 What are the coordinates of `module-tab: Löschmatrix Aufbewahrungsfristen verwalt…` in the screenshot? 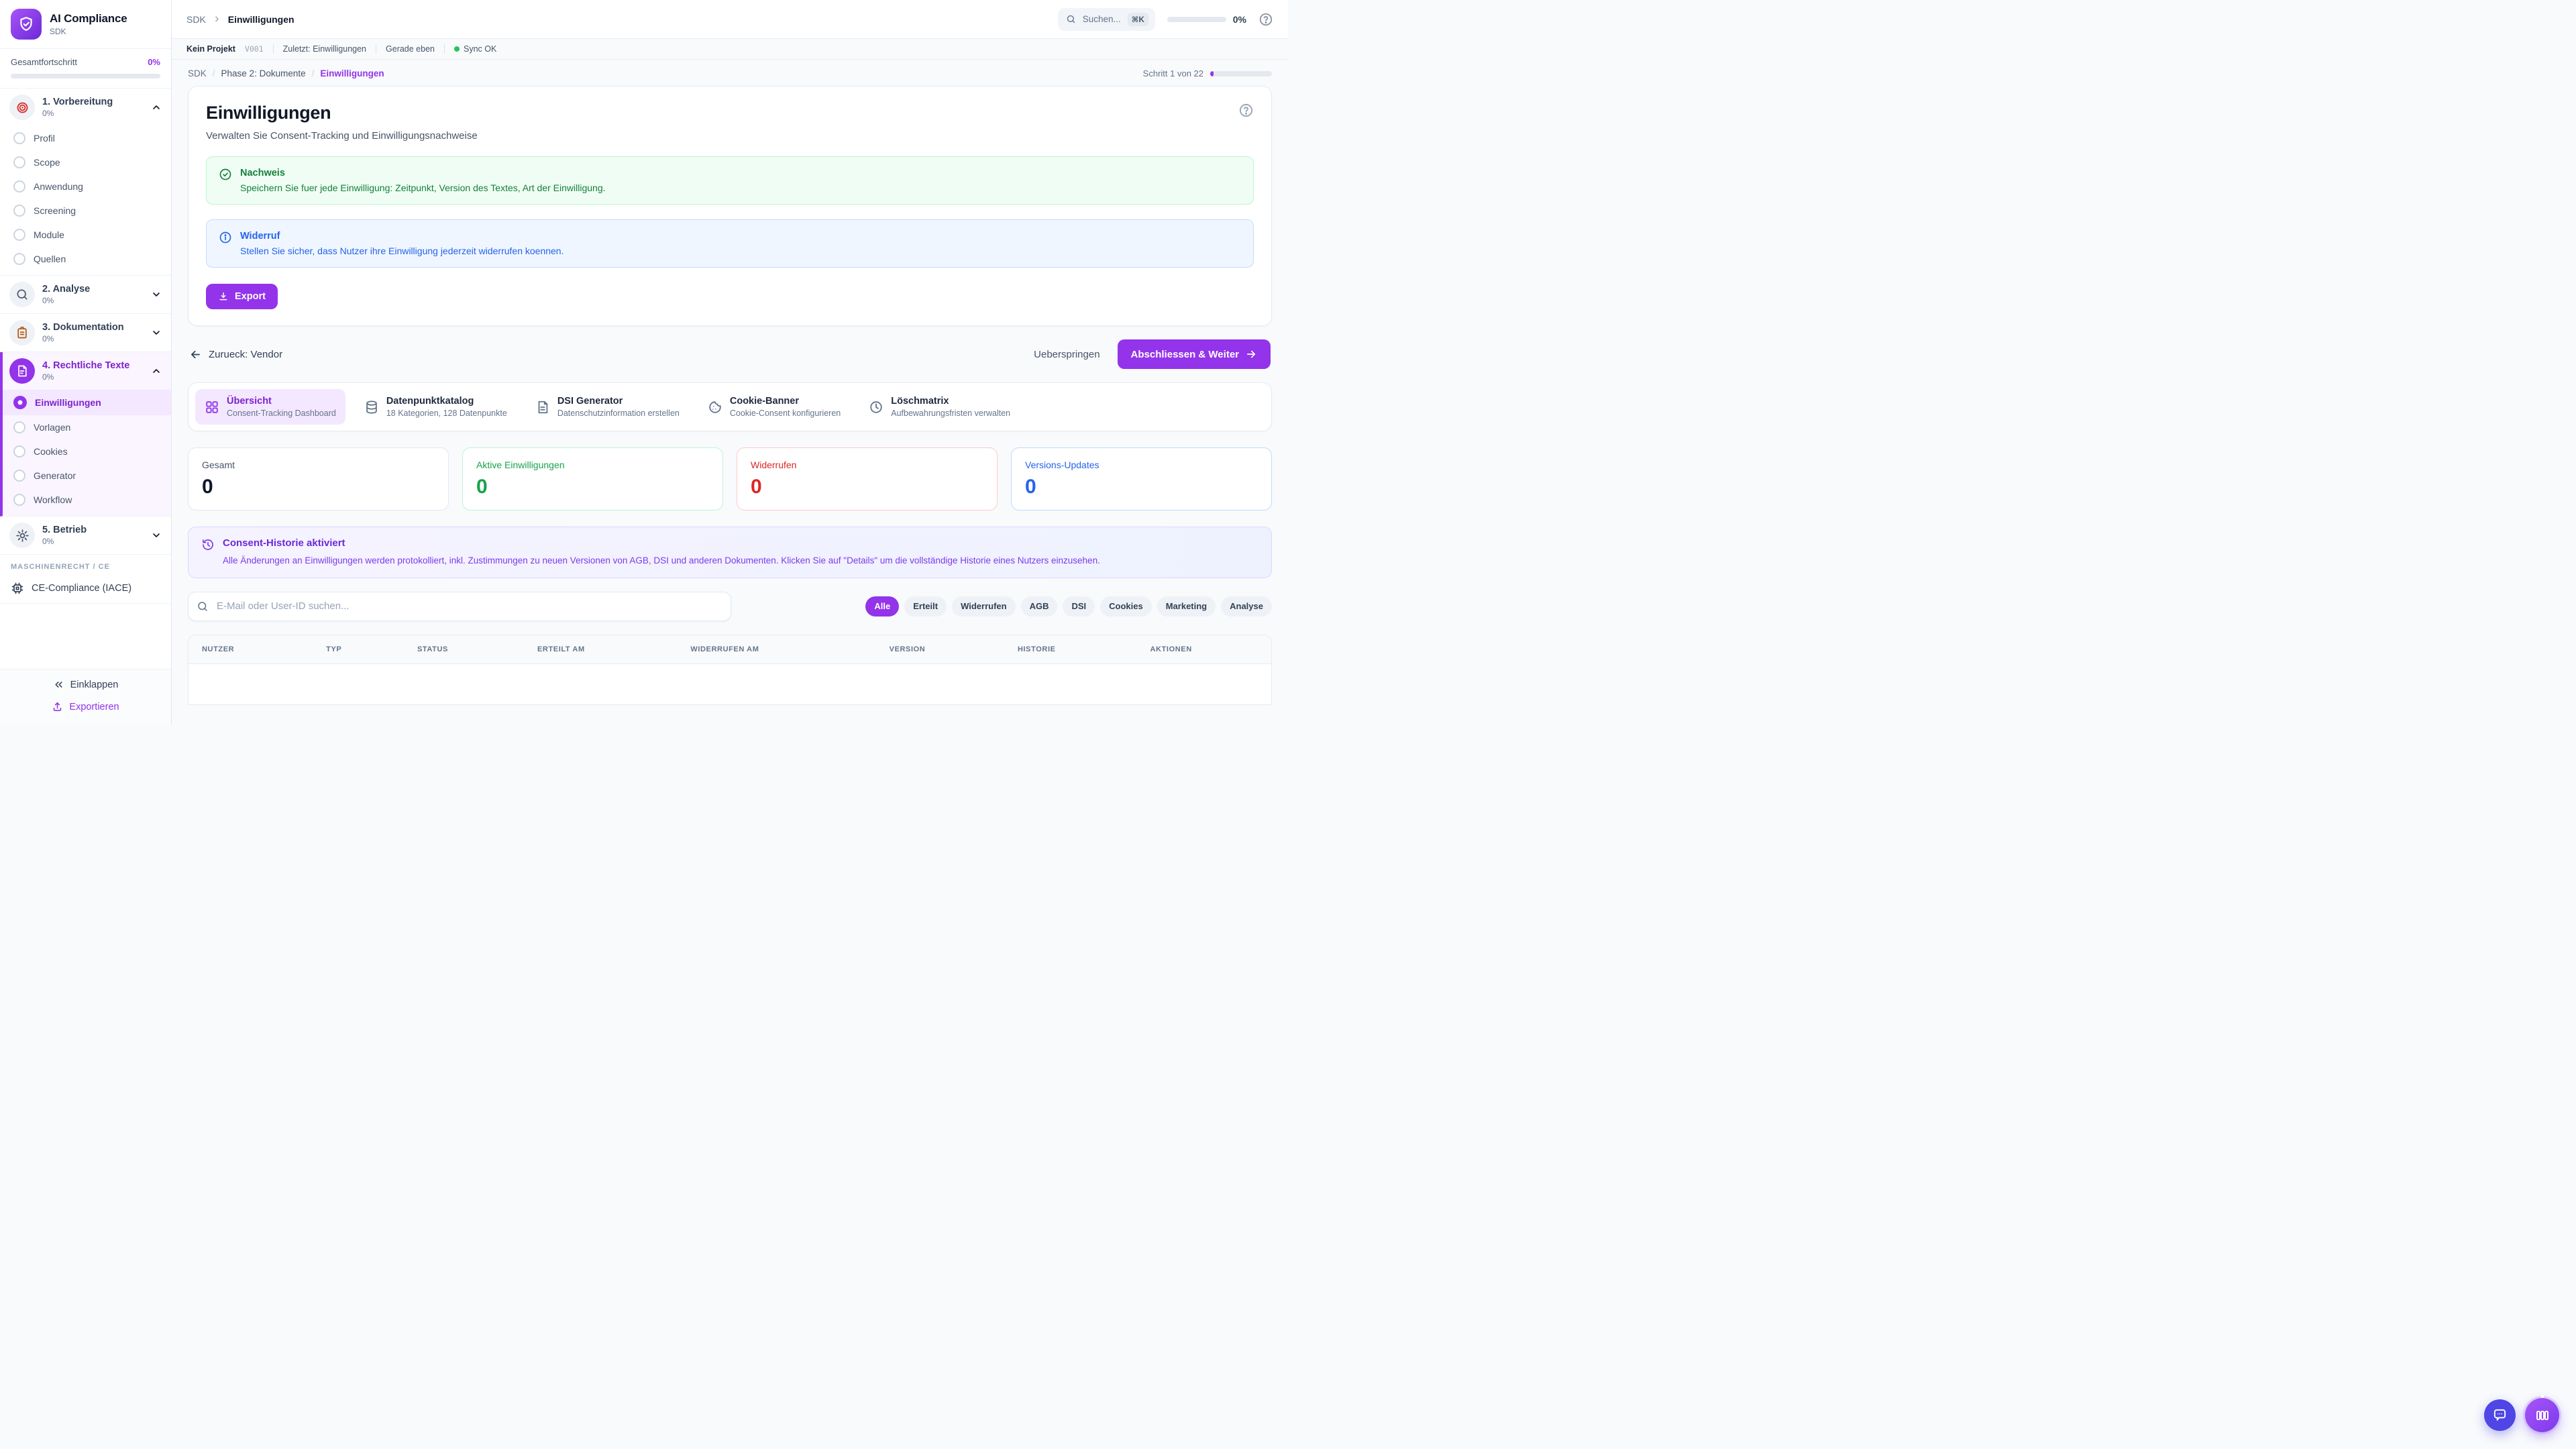 It's located at (939, 407).